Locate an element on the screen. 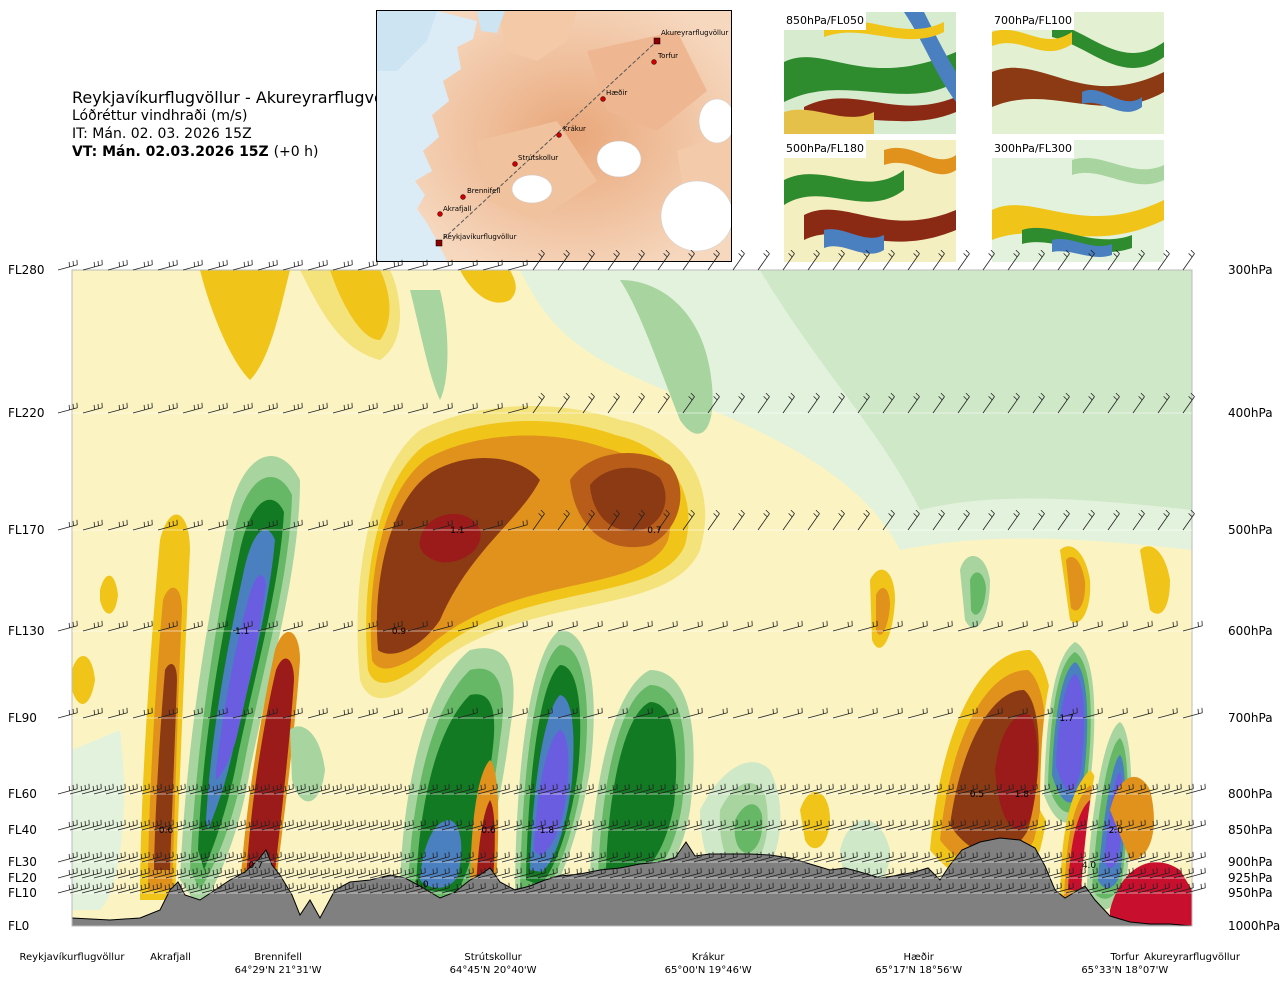 The height and width of the screenshot is (981, 1280). panel-700hpa-map is located at coordinates (1078, 73).